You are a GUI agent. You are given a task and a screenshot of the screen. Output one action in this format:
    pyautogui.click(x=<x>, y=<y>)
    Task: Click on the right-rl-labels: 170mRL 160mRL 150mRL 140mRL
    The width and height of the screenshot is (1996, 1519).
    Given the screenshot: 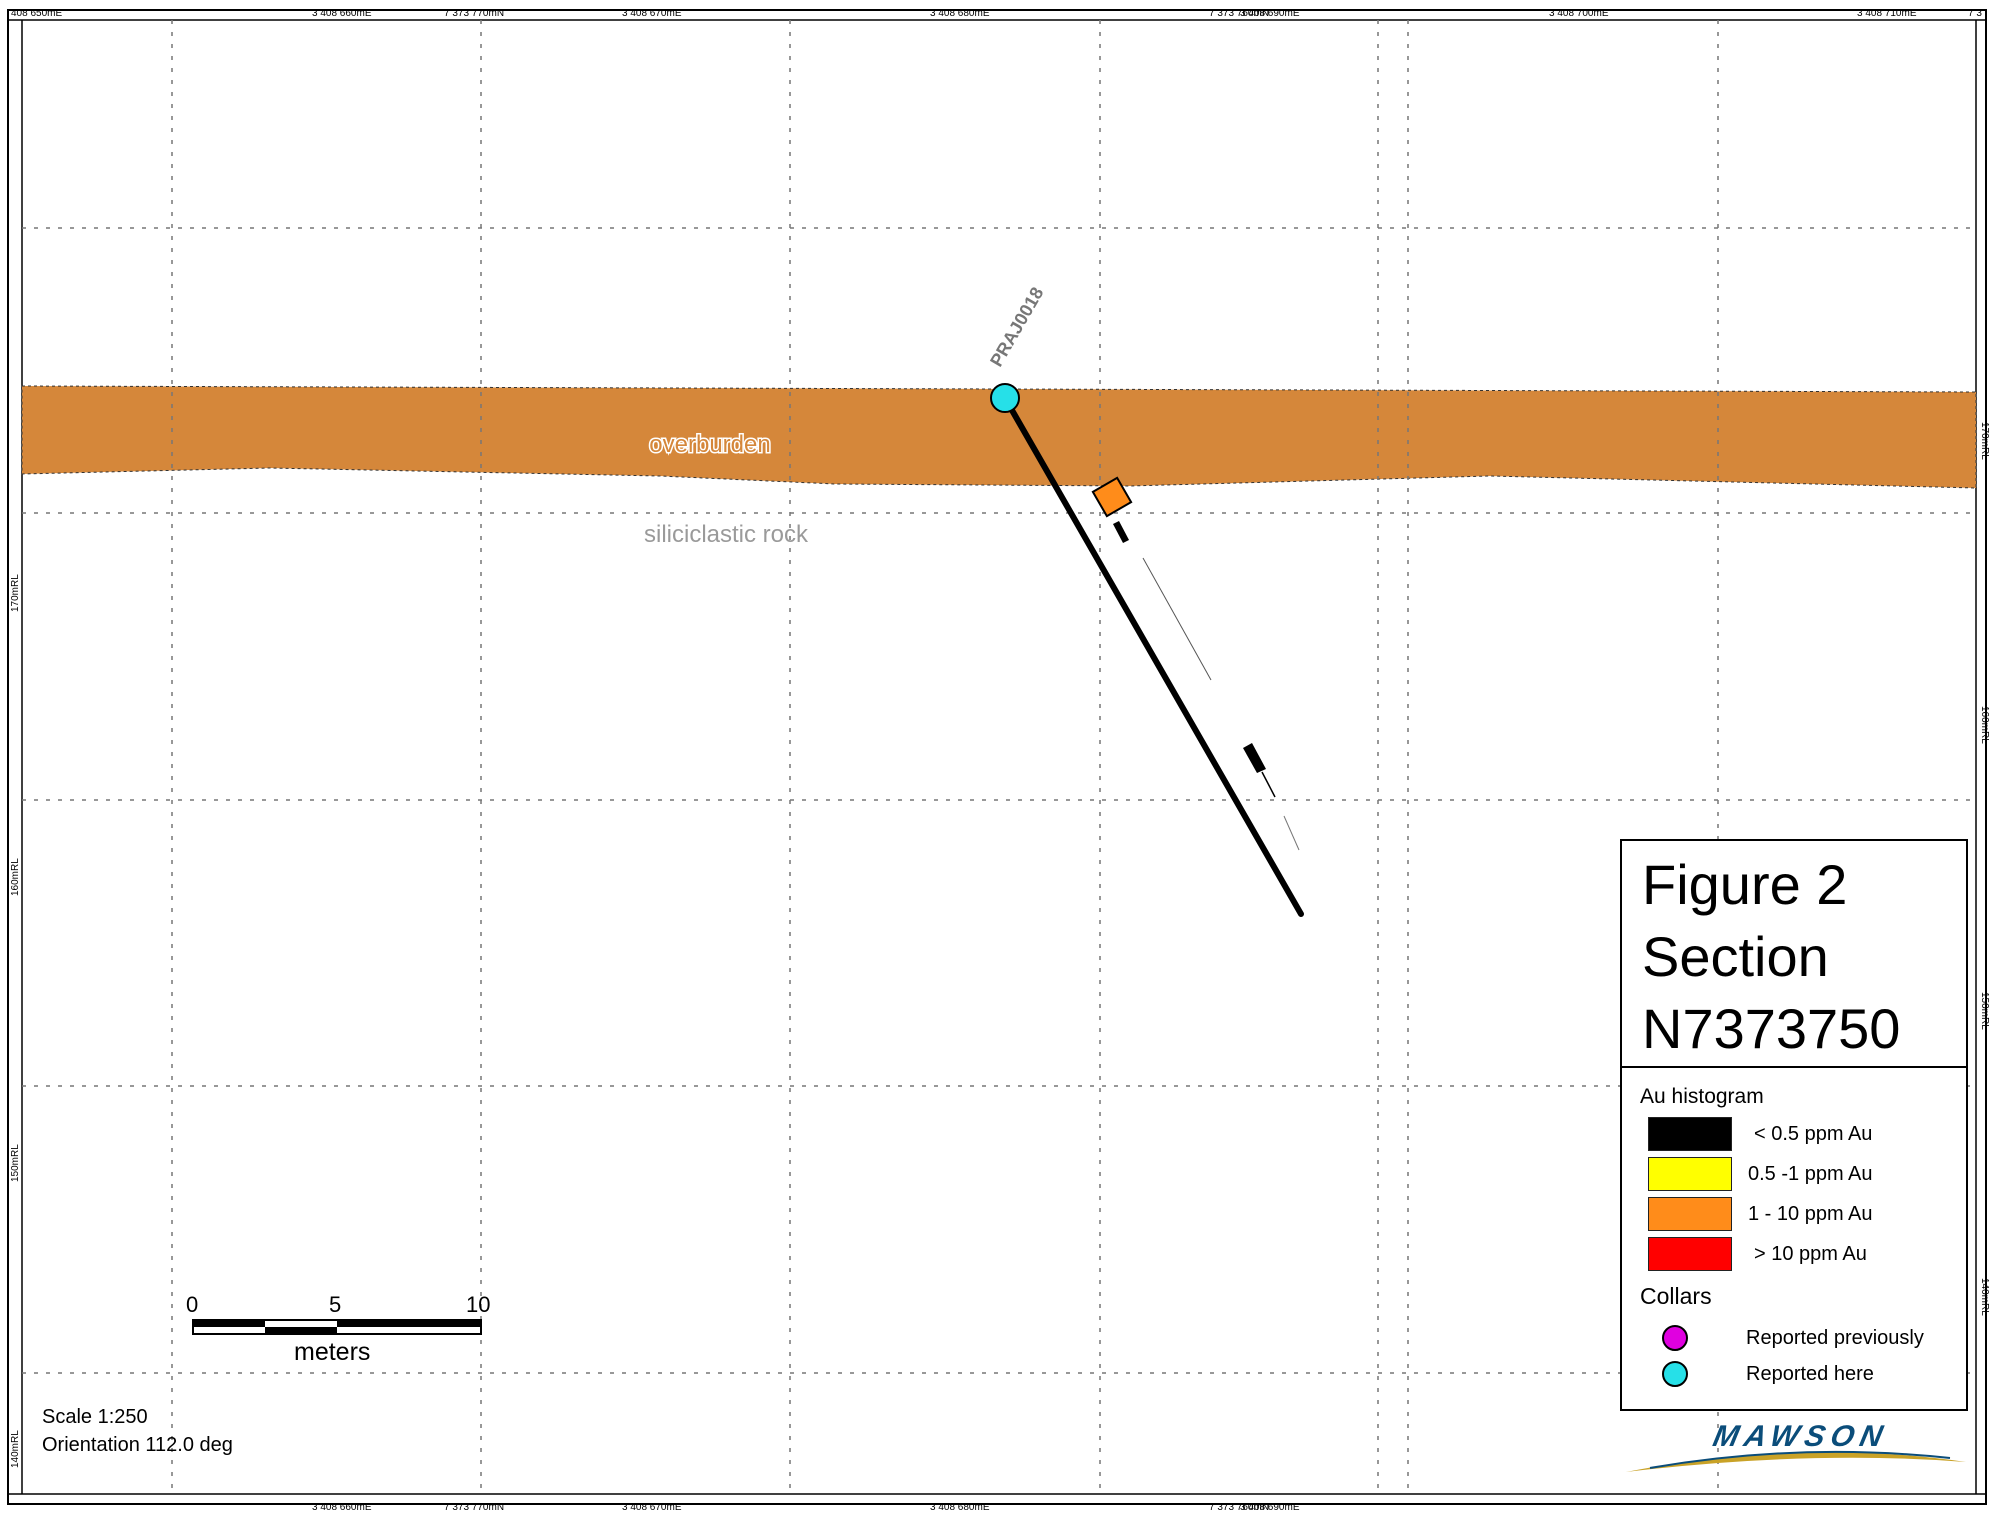 What is the action you would take?
    pyautogui.click(x=1984, y=869)
    